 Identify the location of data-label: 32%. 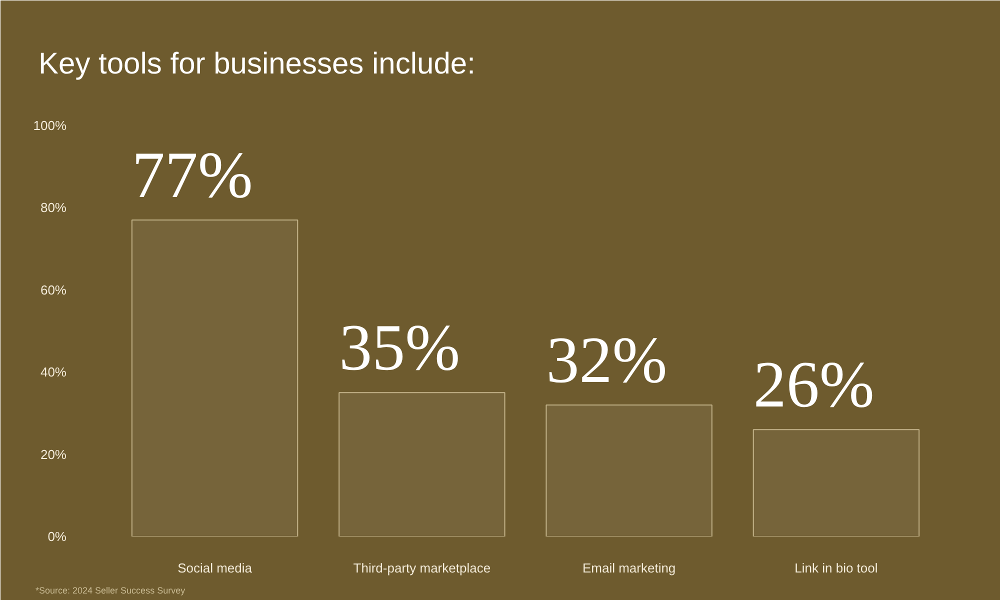
(607, 360).